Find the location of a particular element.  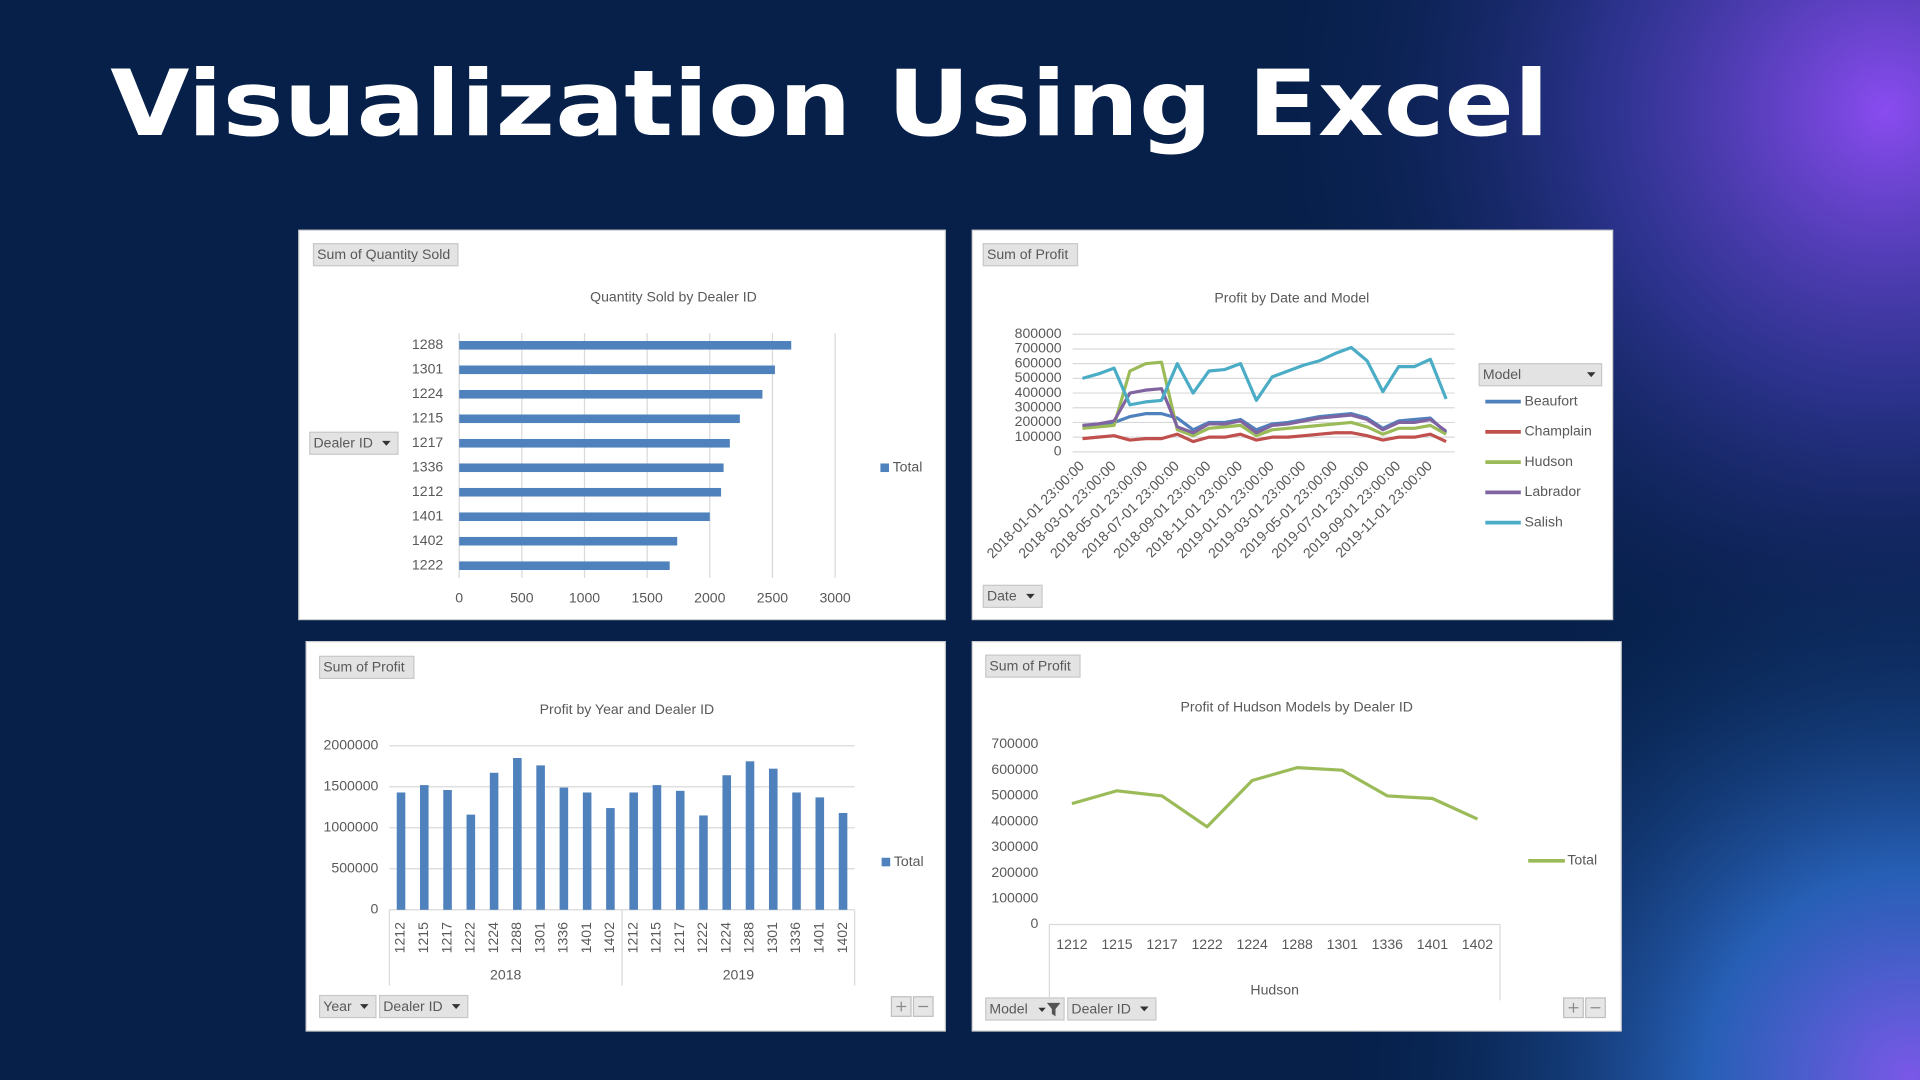

slide-title: Visualization Using Excel is located at coordinates (829, 104).